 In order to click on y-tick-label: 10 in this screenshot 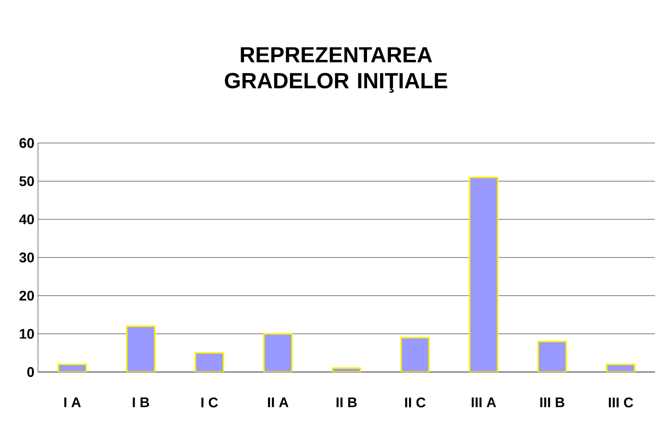, I will do `click(27, 333)`.